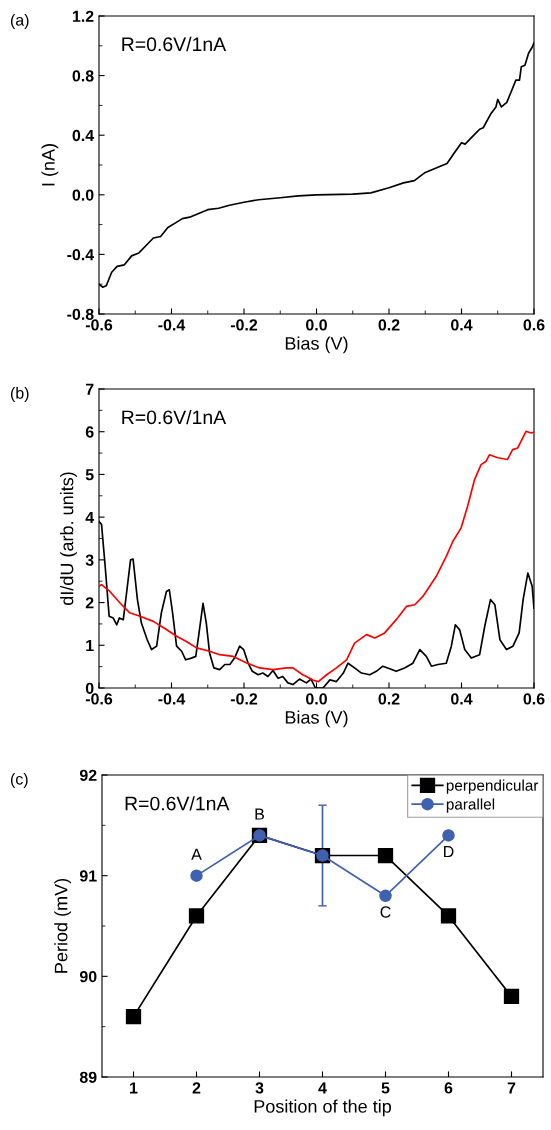  I want to click on x-tick-label: 3, so click(259, 1088).